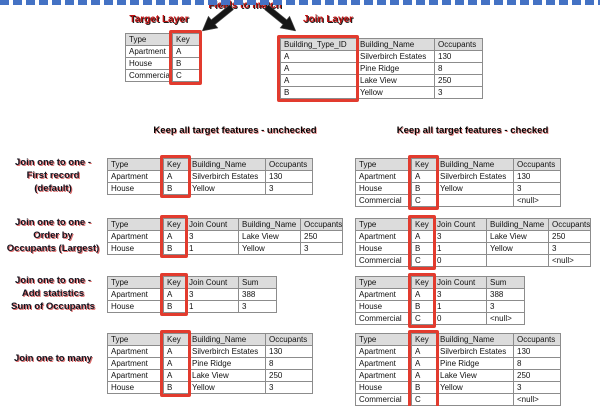 This screenshot has width=600, height=406. I want to click on table-cell, so click(475, 200).